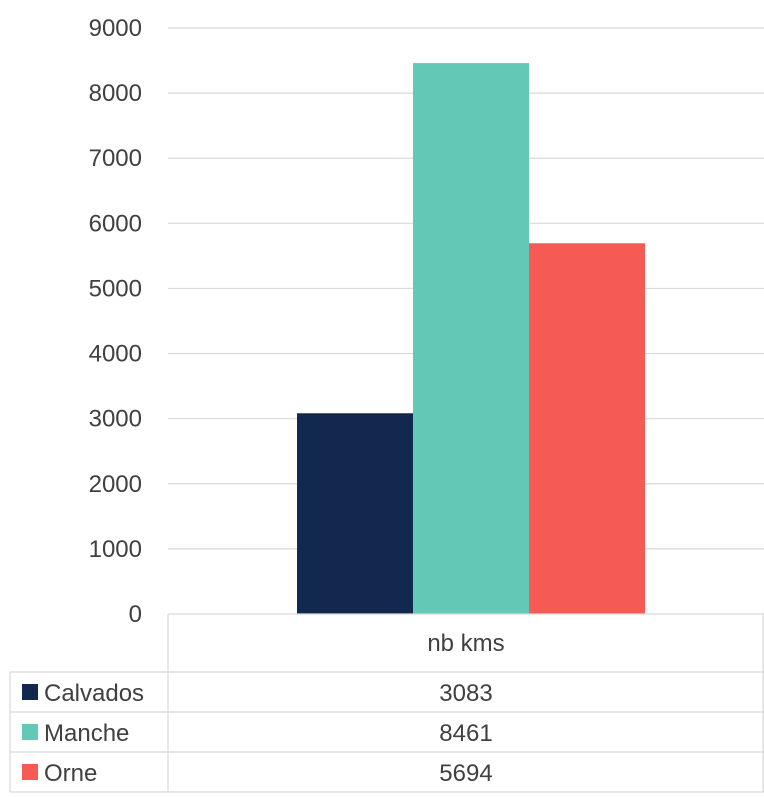 The height and width of the screenshot is (797, 764). I want to click on y-tick-label: 3000, so click(115, 419).